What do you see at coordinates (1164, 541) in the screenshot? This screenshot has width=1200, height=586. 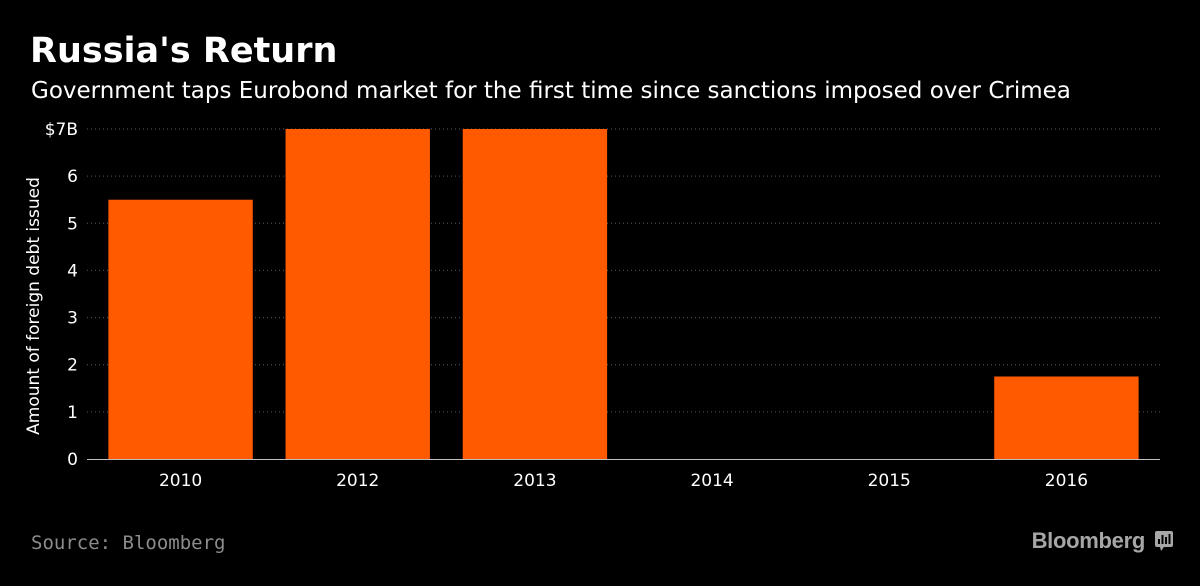 I see `bloomberg-terminal-icon` at bounding box center [1164, 541].